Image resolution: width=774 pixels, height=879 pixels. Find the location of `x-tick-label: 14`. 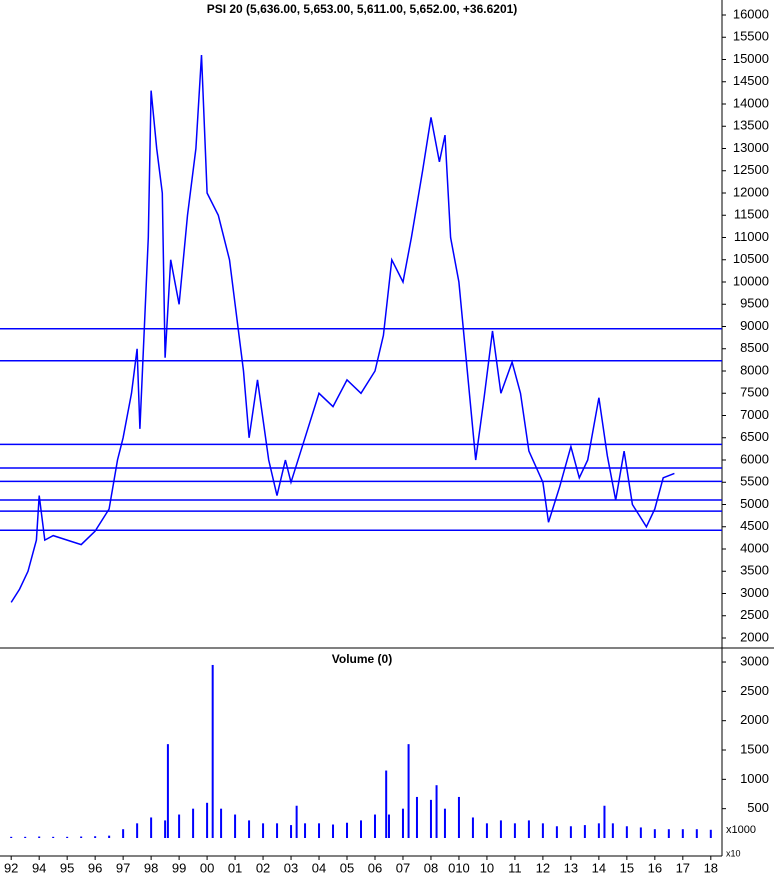

x-tick-label: 14 is located at coordinates (599, 867).